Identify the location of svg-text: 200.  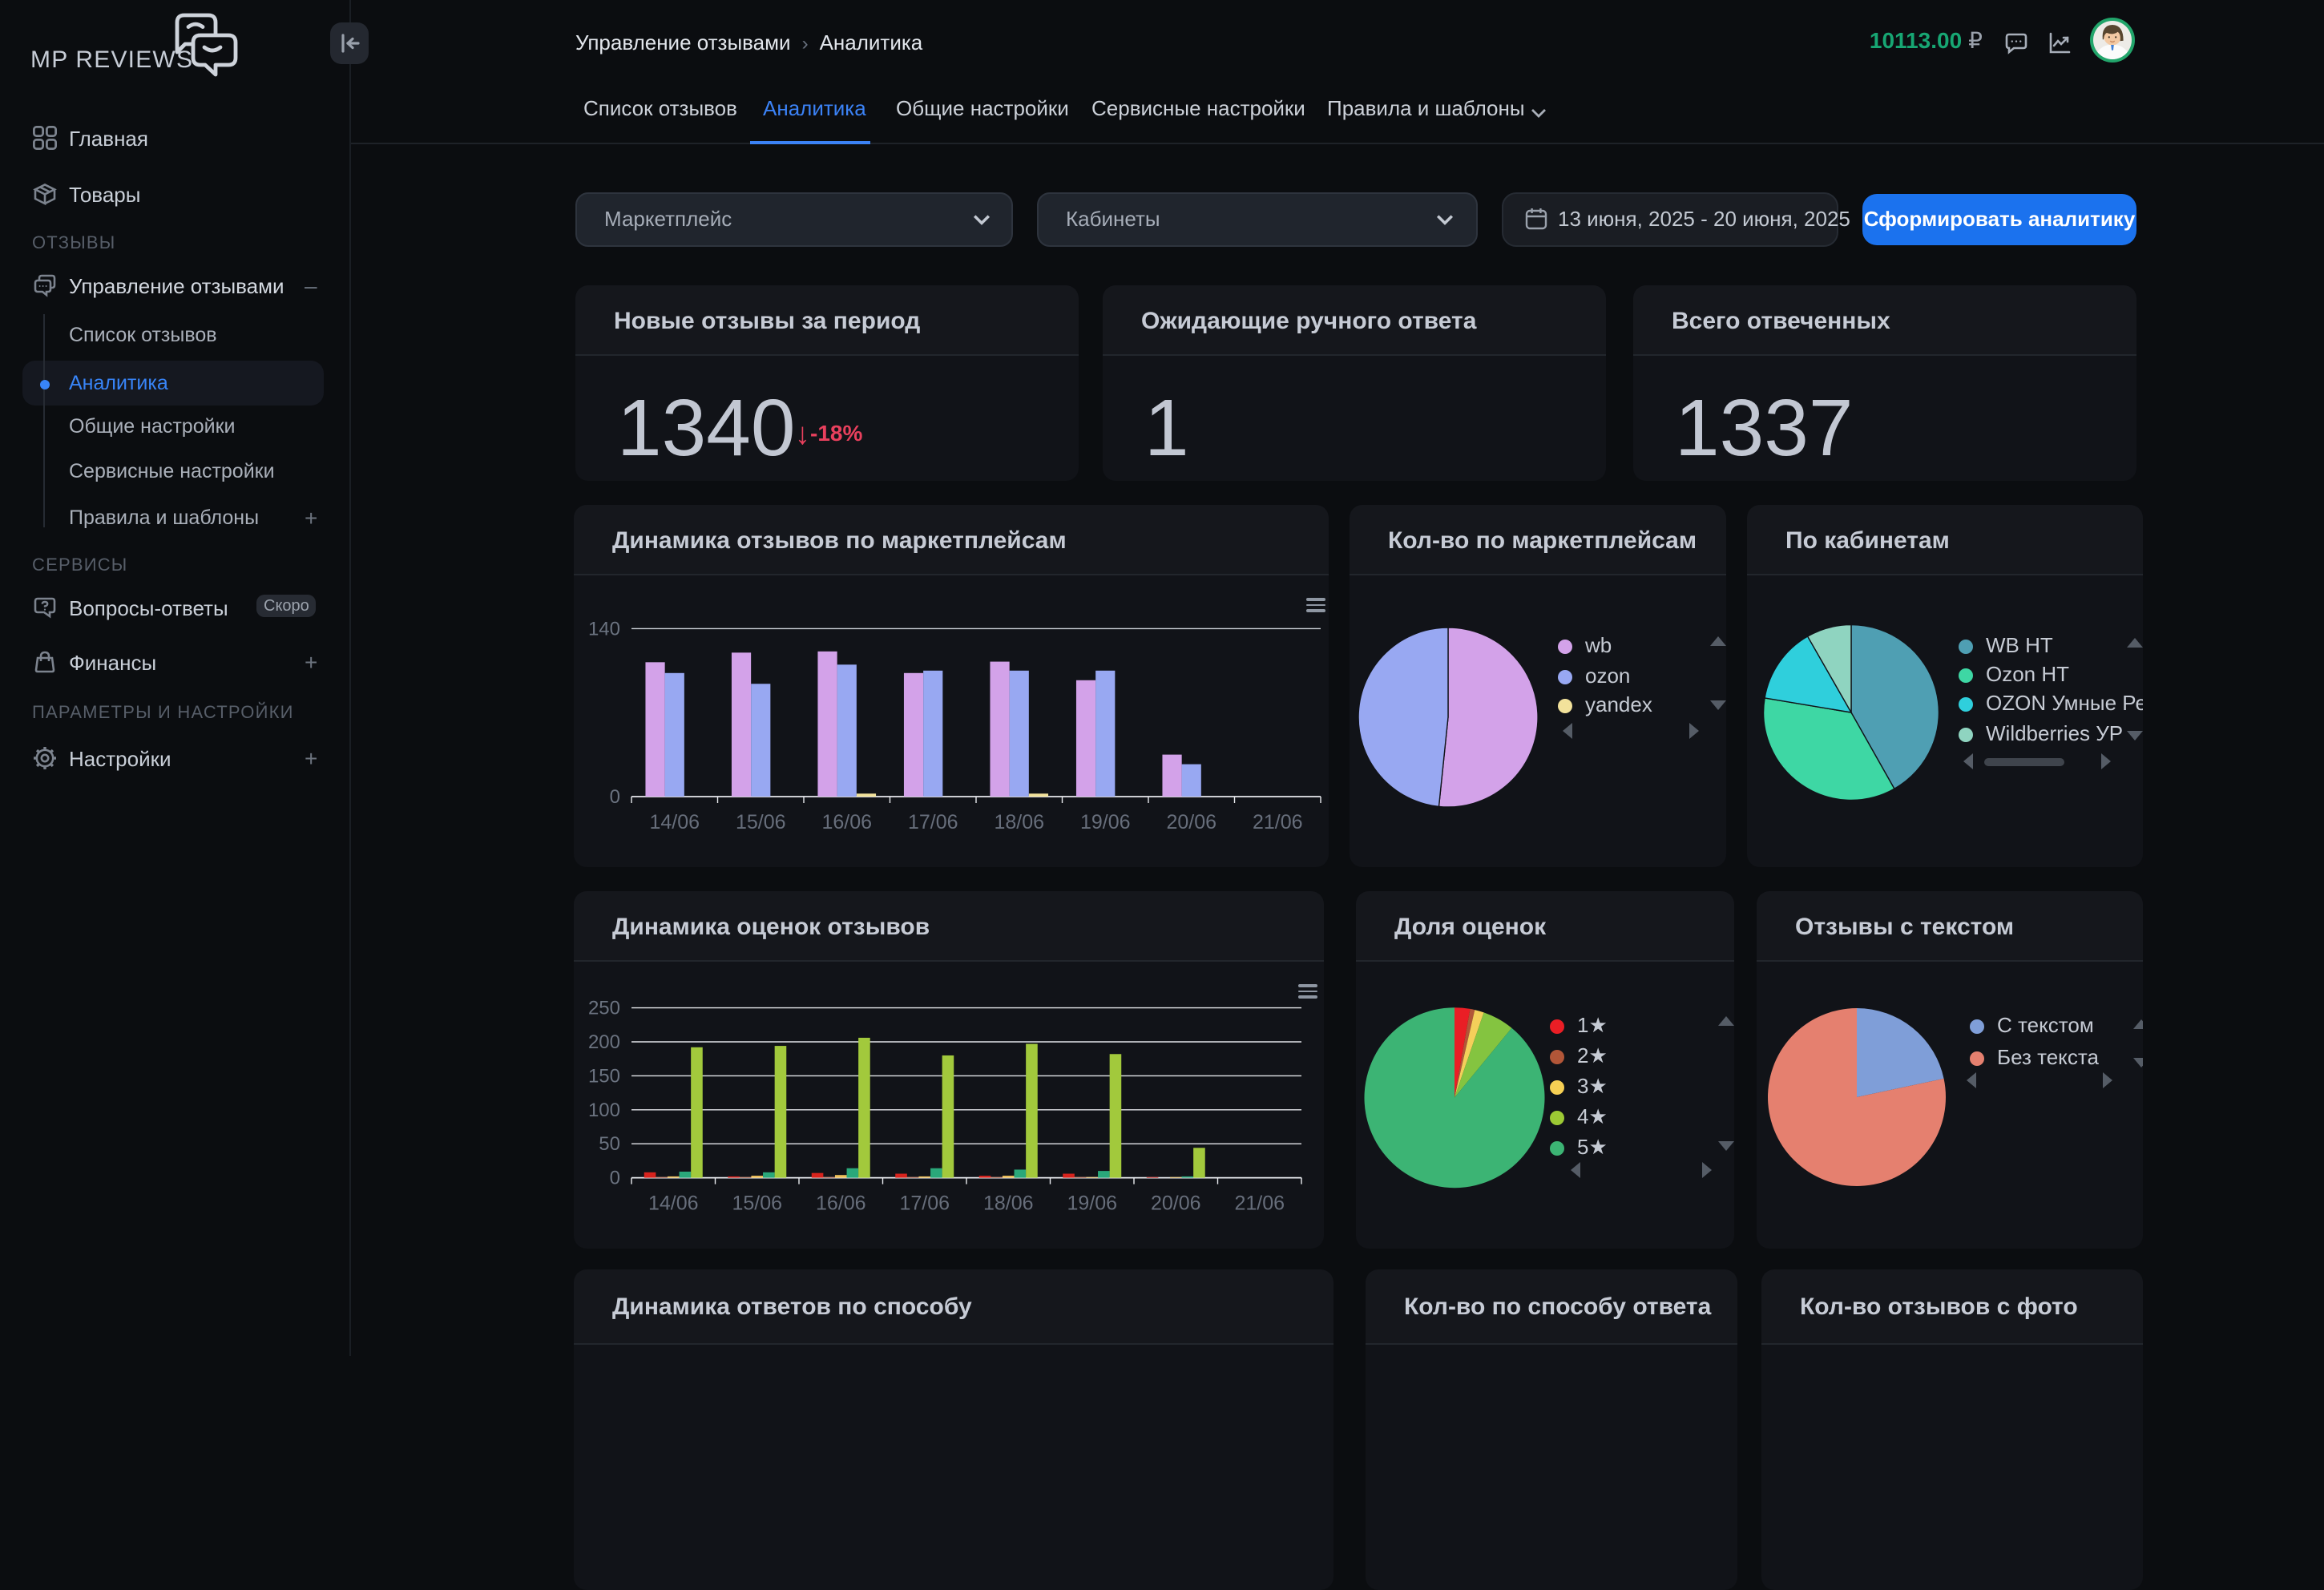
(604, 1042).